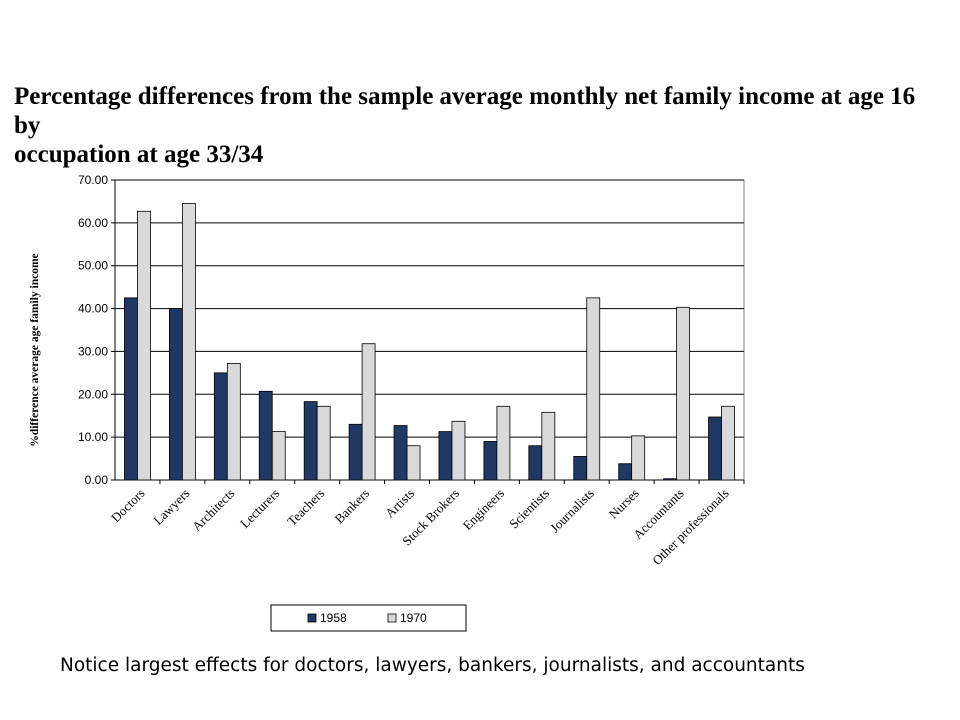 The width and height of the screenshot is (960, 720). I want to click on legend-swatch-1970, so click(392, 618).